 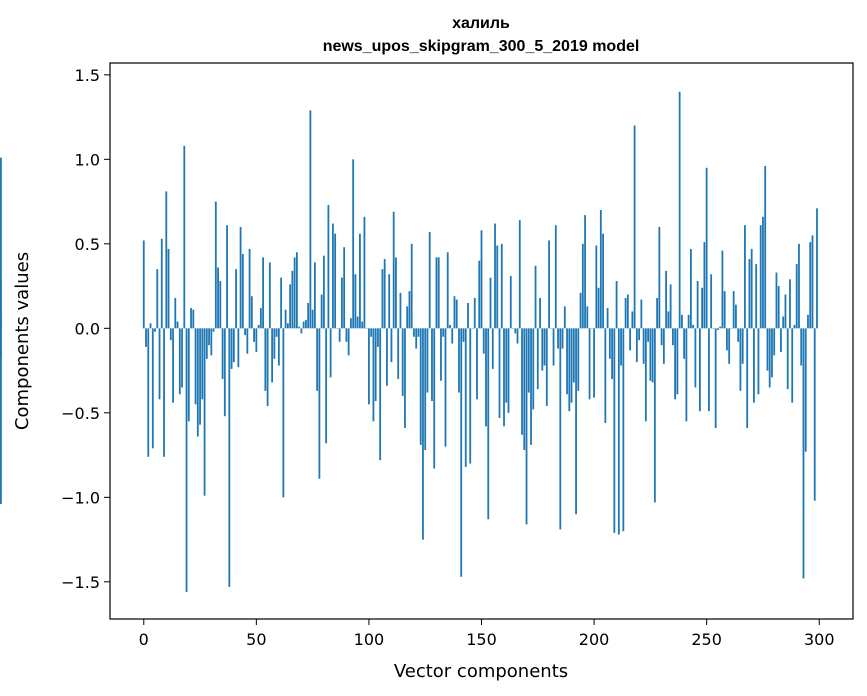 What do you see at coordinates (85, 329) in the screenshot?
I see `y-axis-ticks: −1.5 −1.0 −0.5 0.0 0.5 1.0 1.5` at bounding box center [85, 329].